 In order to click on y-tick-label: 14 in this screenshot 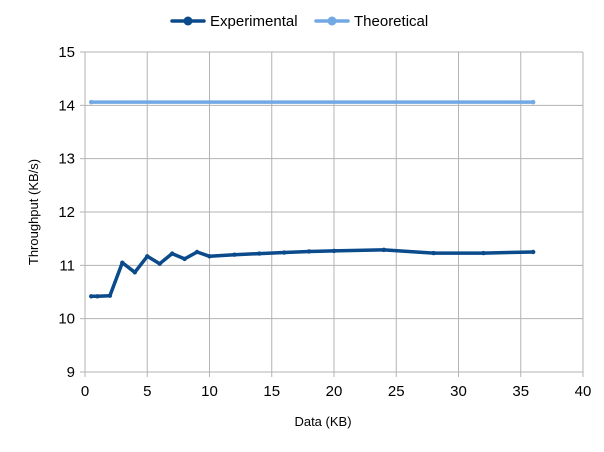, I will do `click(66, 105)`.